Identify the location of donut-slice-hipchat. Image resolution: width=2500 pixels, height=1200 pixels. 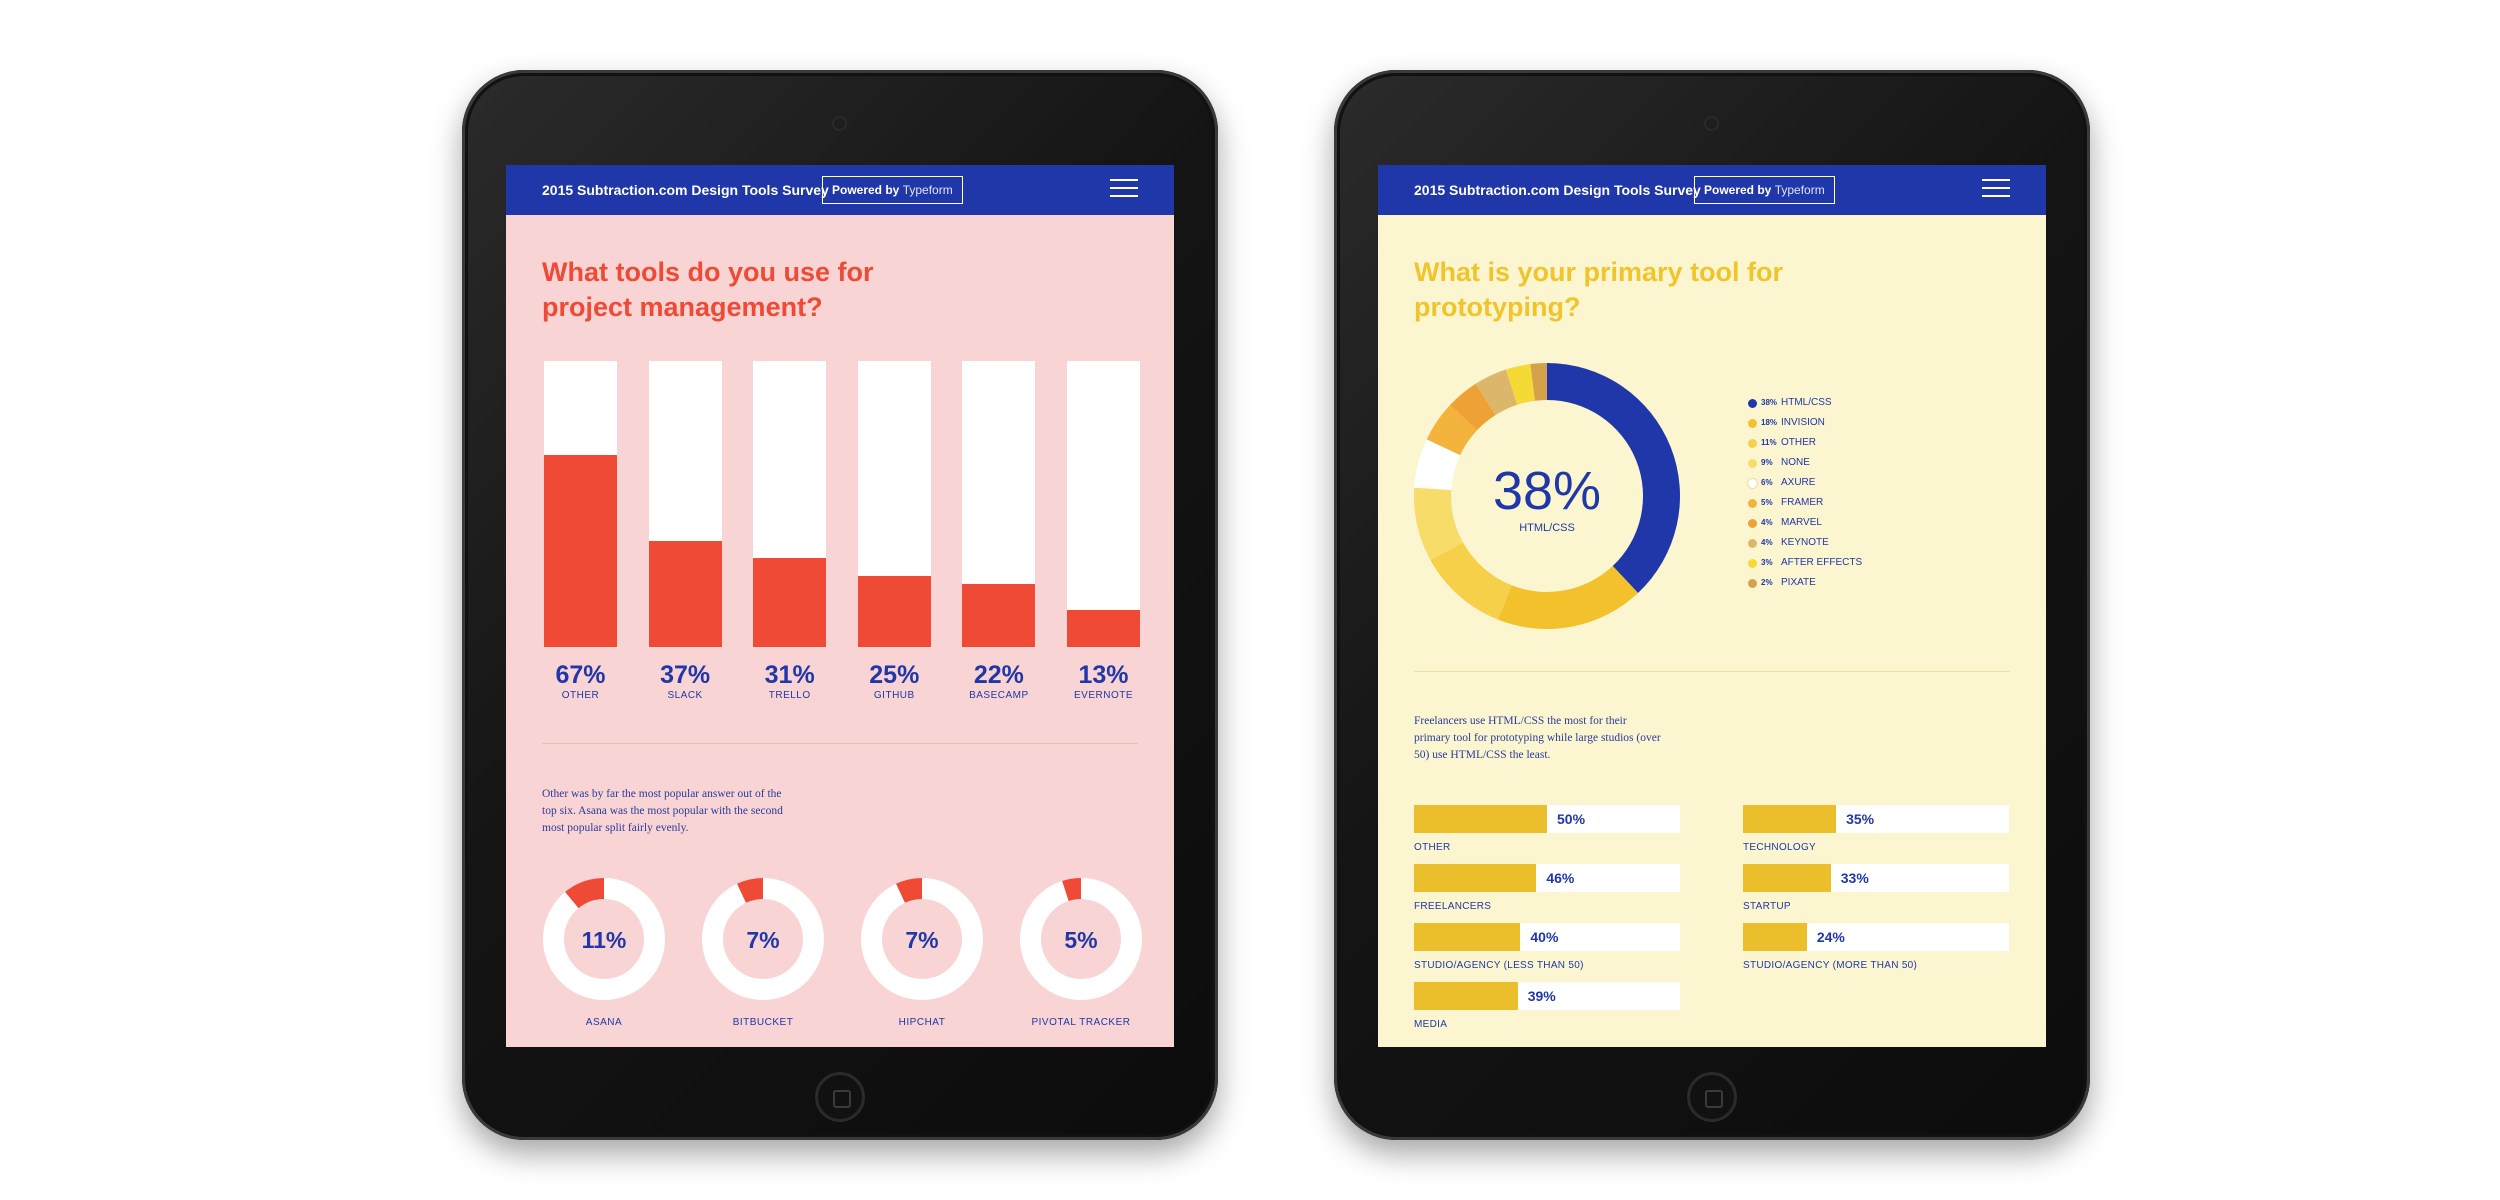
(909, 890).